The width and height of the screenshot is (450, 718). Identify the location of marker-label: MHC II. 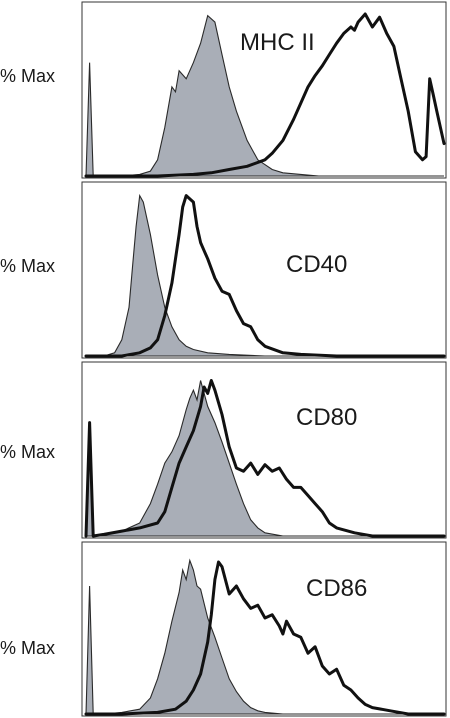
(277, 42).